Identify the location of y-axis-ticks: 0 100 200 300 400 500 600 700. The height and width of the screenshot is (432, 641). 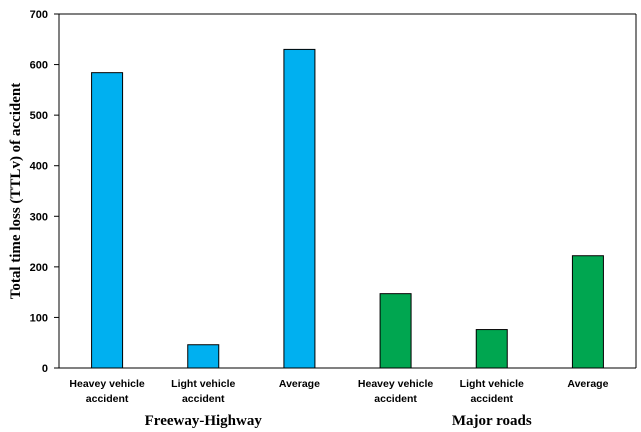
(44, 192).